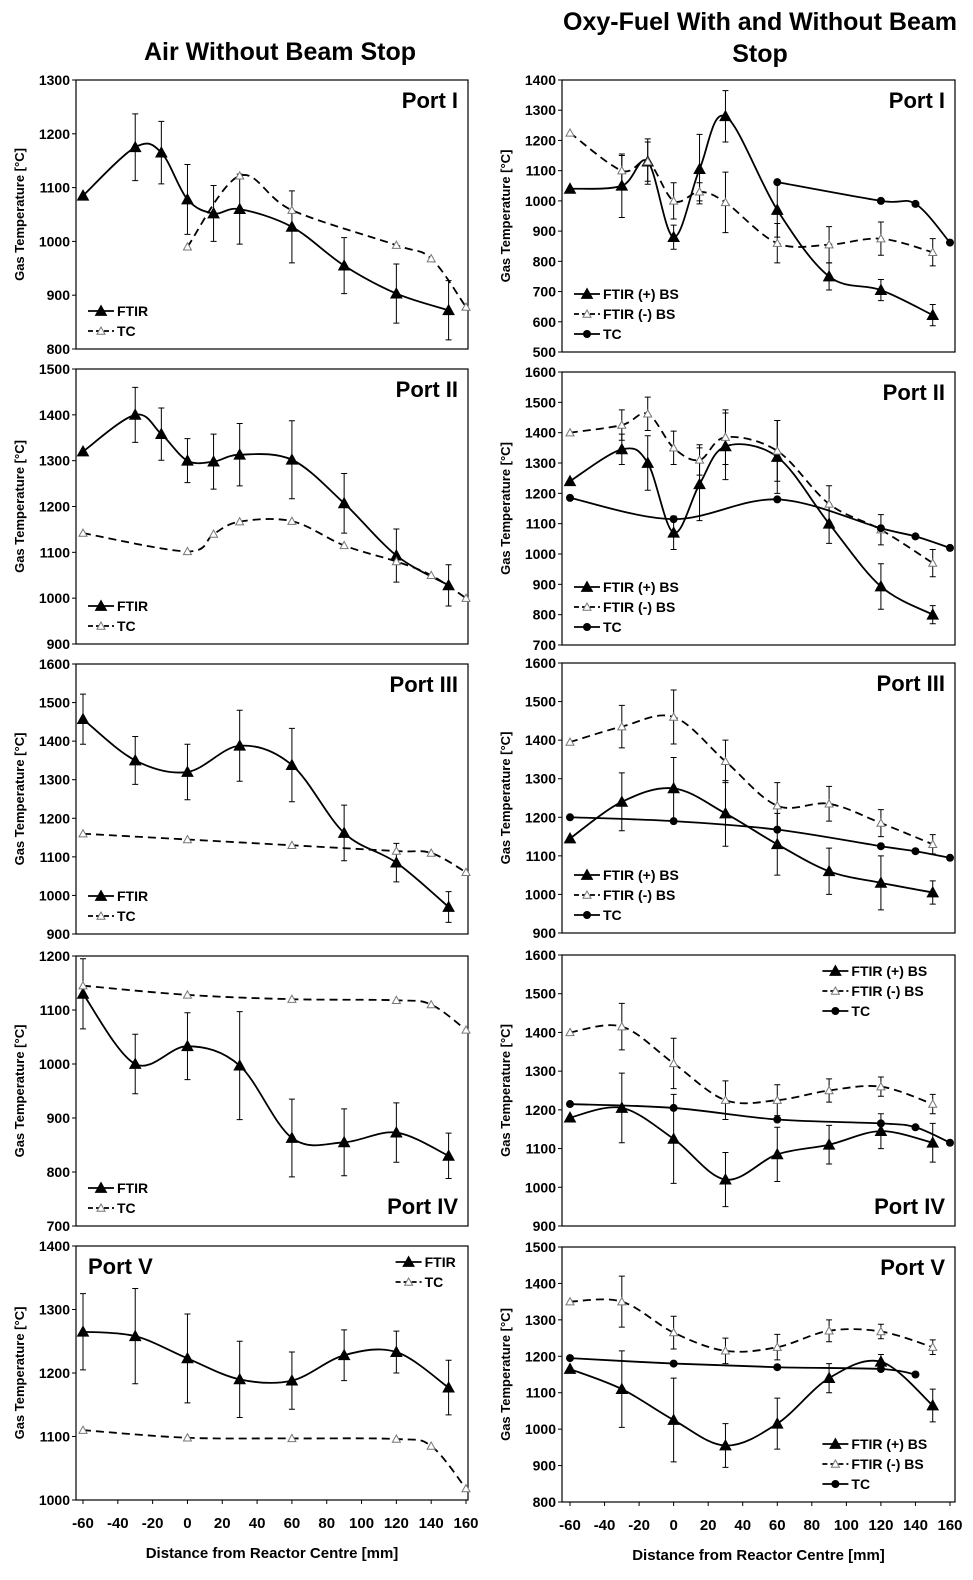 The height and width of the screenshot is (1580, 973). What do you see at coordinates (361, 1523) in the screenshot?
I see `x-tick-label: 100` at bounding box center [361, 1523].